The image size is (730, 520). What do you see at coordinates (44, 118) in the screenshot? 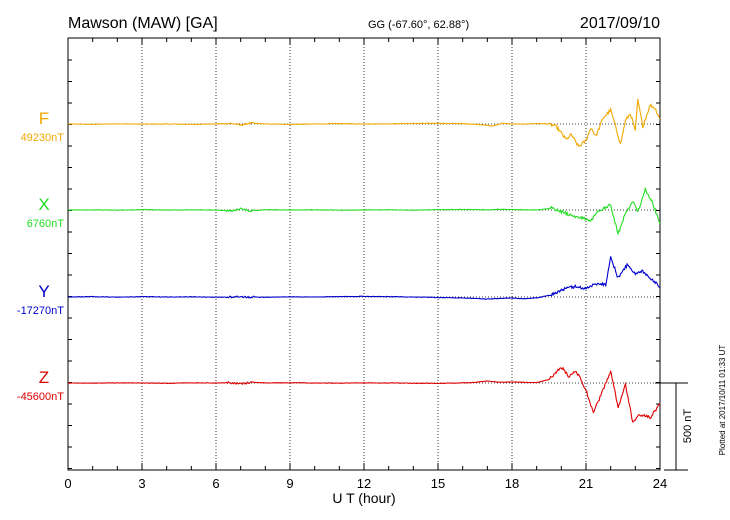
I see `series-name-f: F` at bounding box center [44, 118].